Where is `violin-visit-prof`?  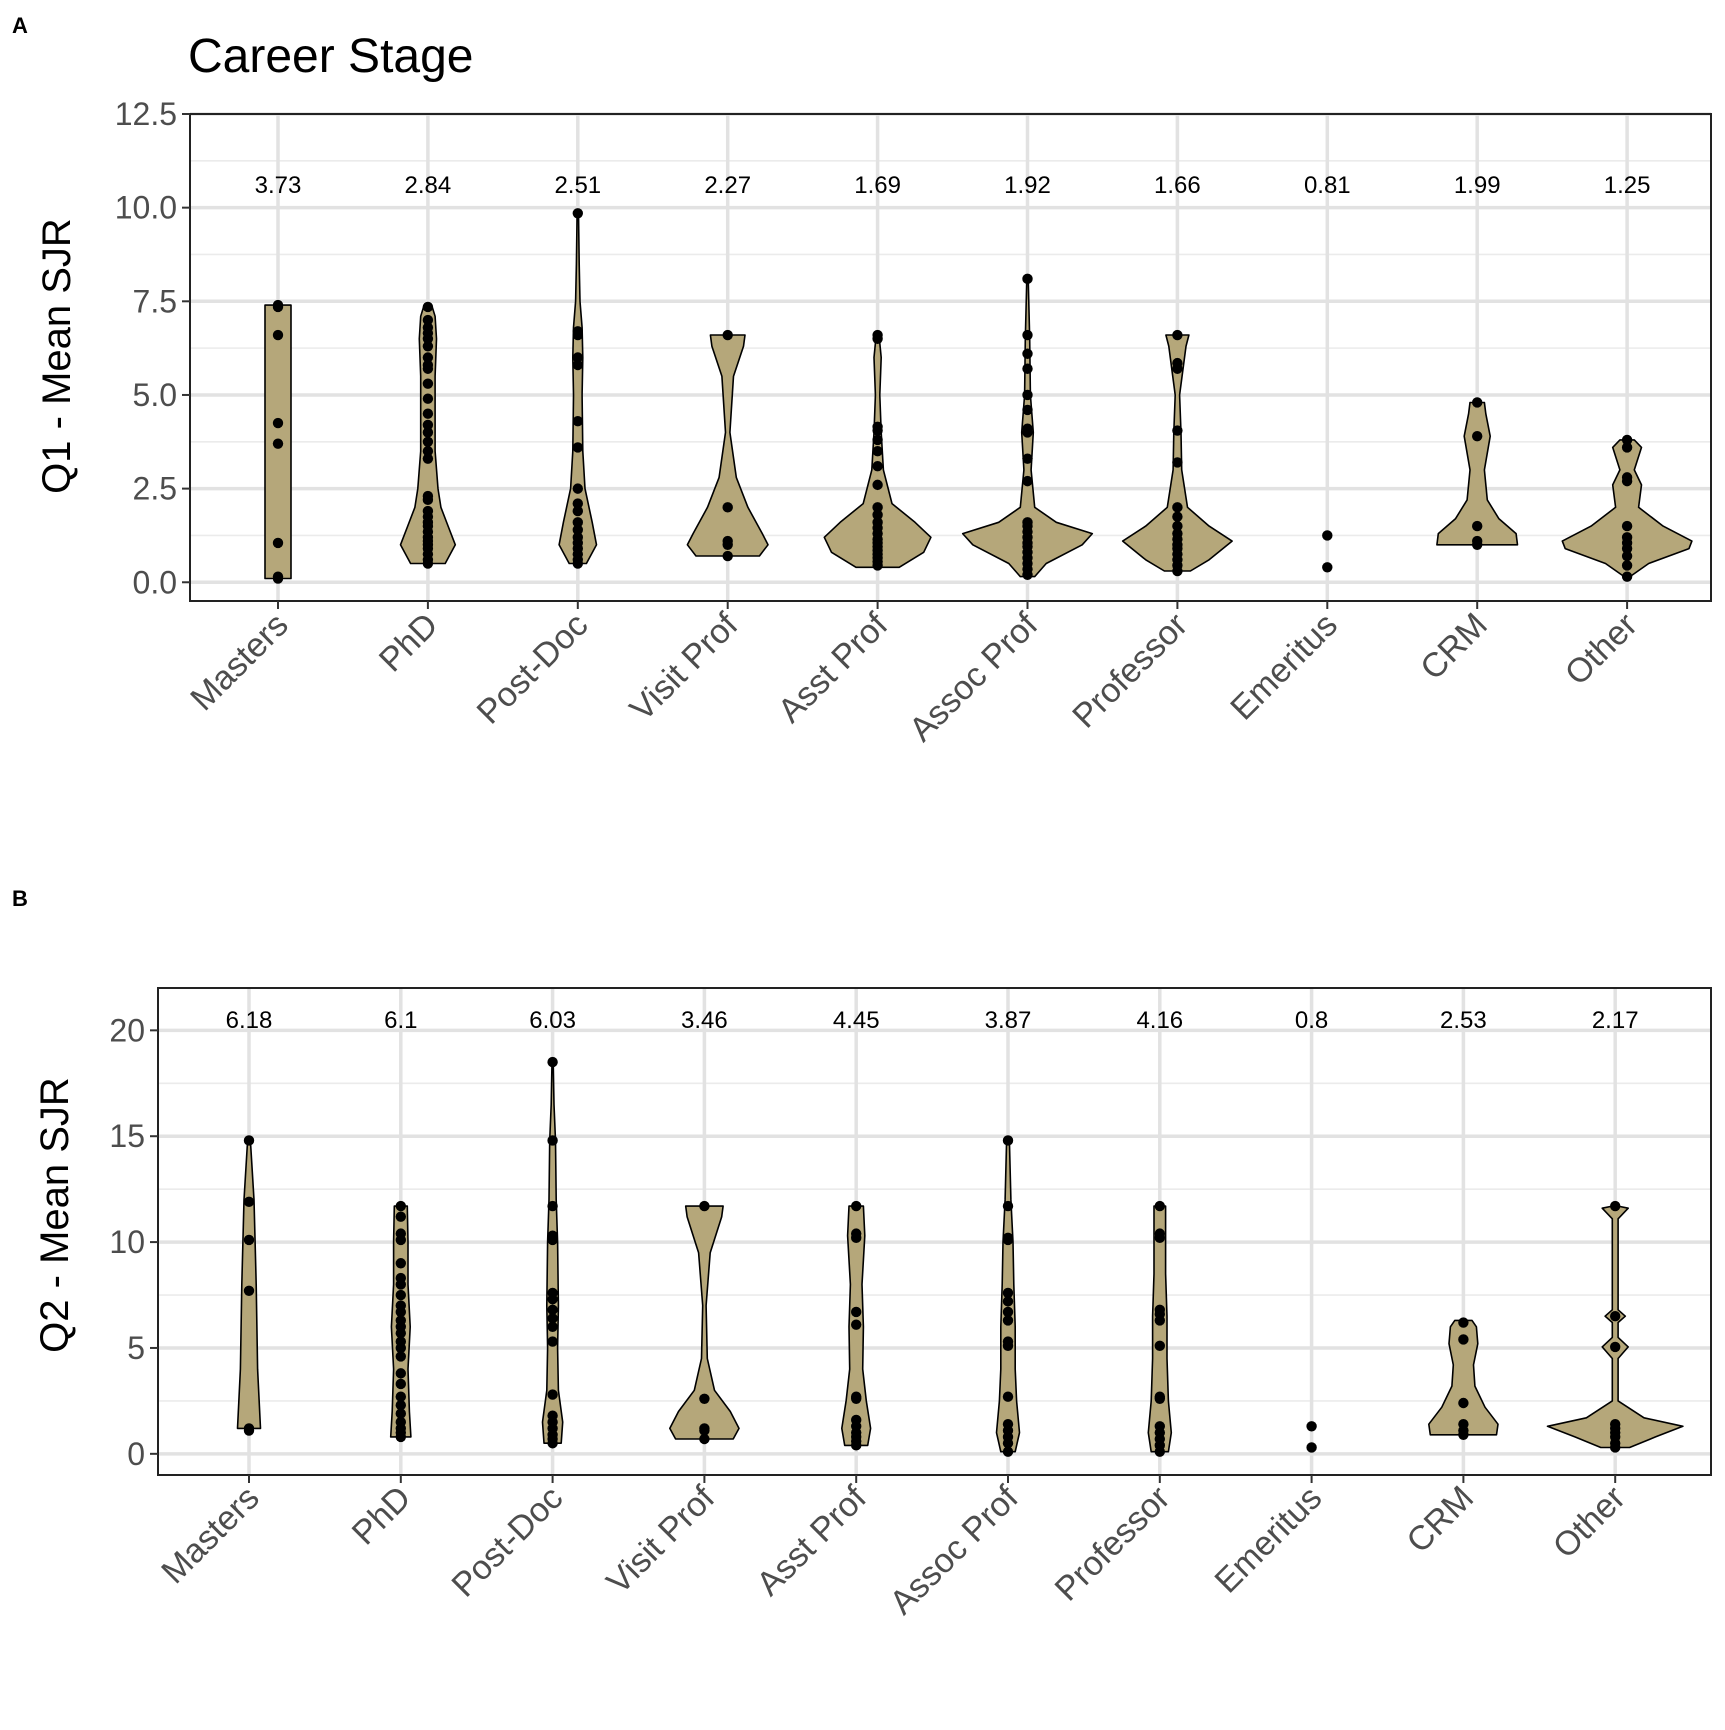 violin-visit-prof is located at coordinates (727, 445).